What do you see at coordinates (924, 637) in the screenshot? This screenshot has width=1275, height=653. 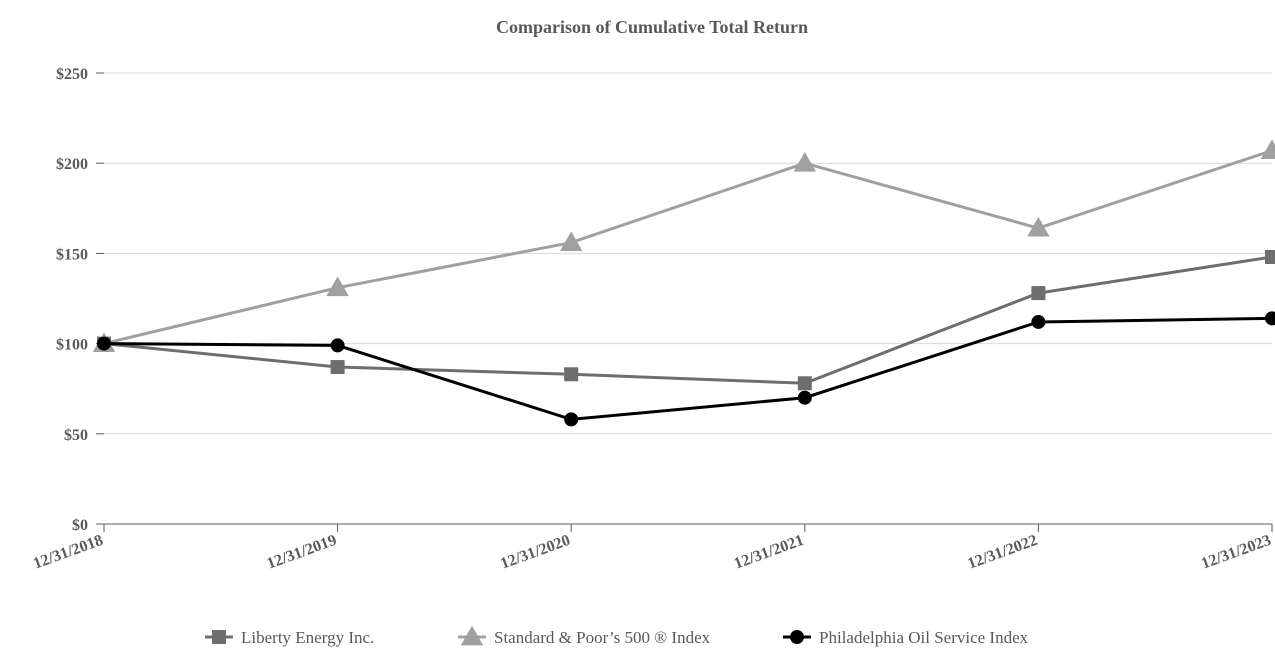 I see `legend-label: Philadelphia Oil Service Index` at bounding box center [924, 637].